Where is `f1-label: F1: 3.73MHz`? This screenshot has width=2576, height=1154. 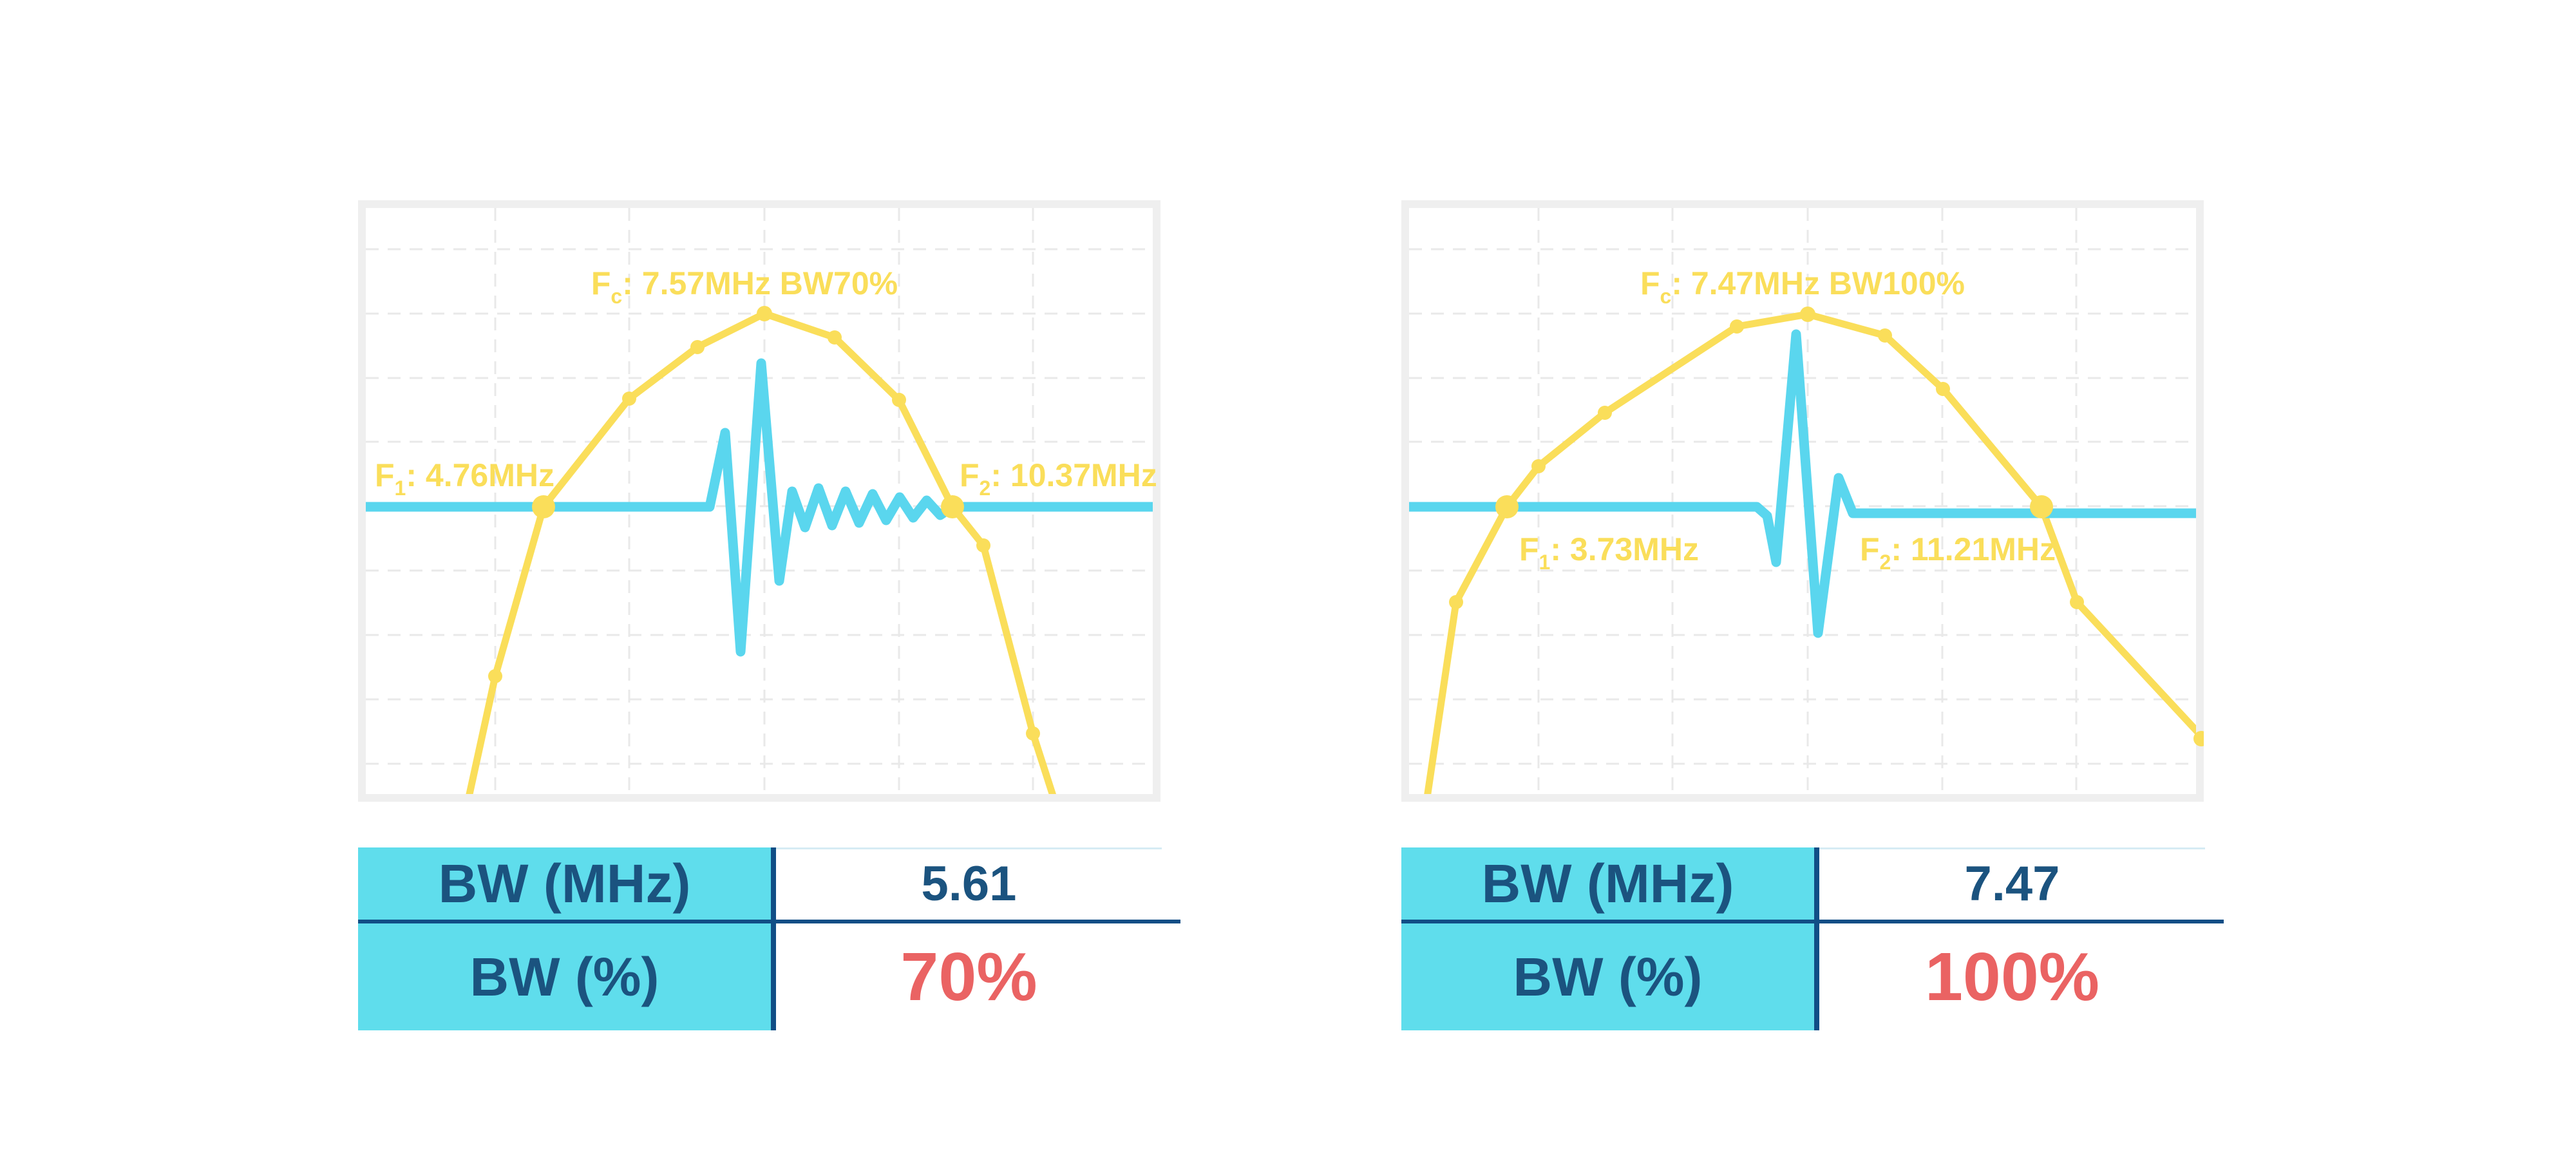
f1-label: F1: 3.73MHz is located at coordinates (1609, 552).